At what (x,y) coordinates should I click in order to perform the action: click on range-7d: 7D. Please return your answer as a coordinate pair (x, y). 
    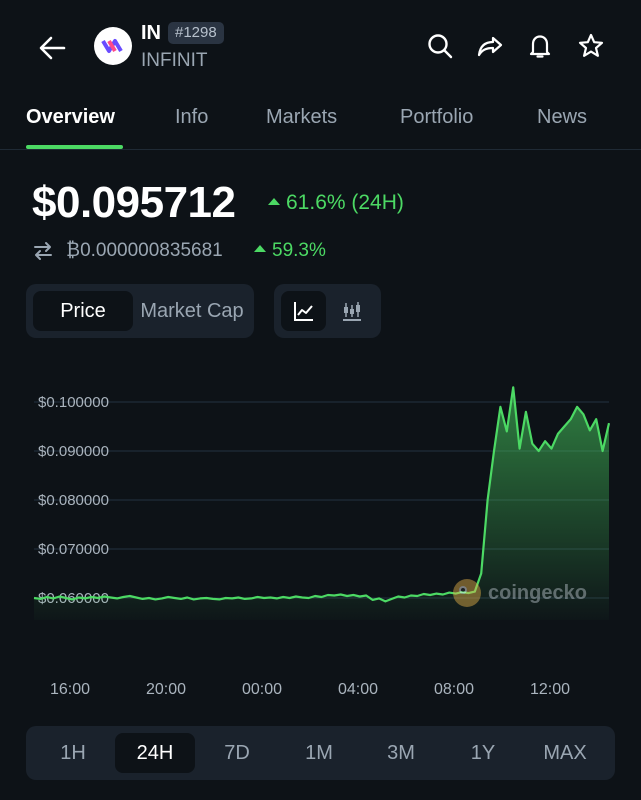
    Looking at the image, I should click on (237, 753).